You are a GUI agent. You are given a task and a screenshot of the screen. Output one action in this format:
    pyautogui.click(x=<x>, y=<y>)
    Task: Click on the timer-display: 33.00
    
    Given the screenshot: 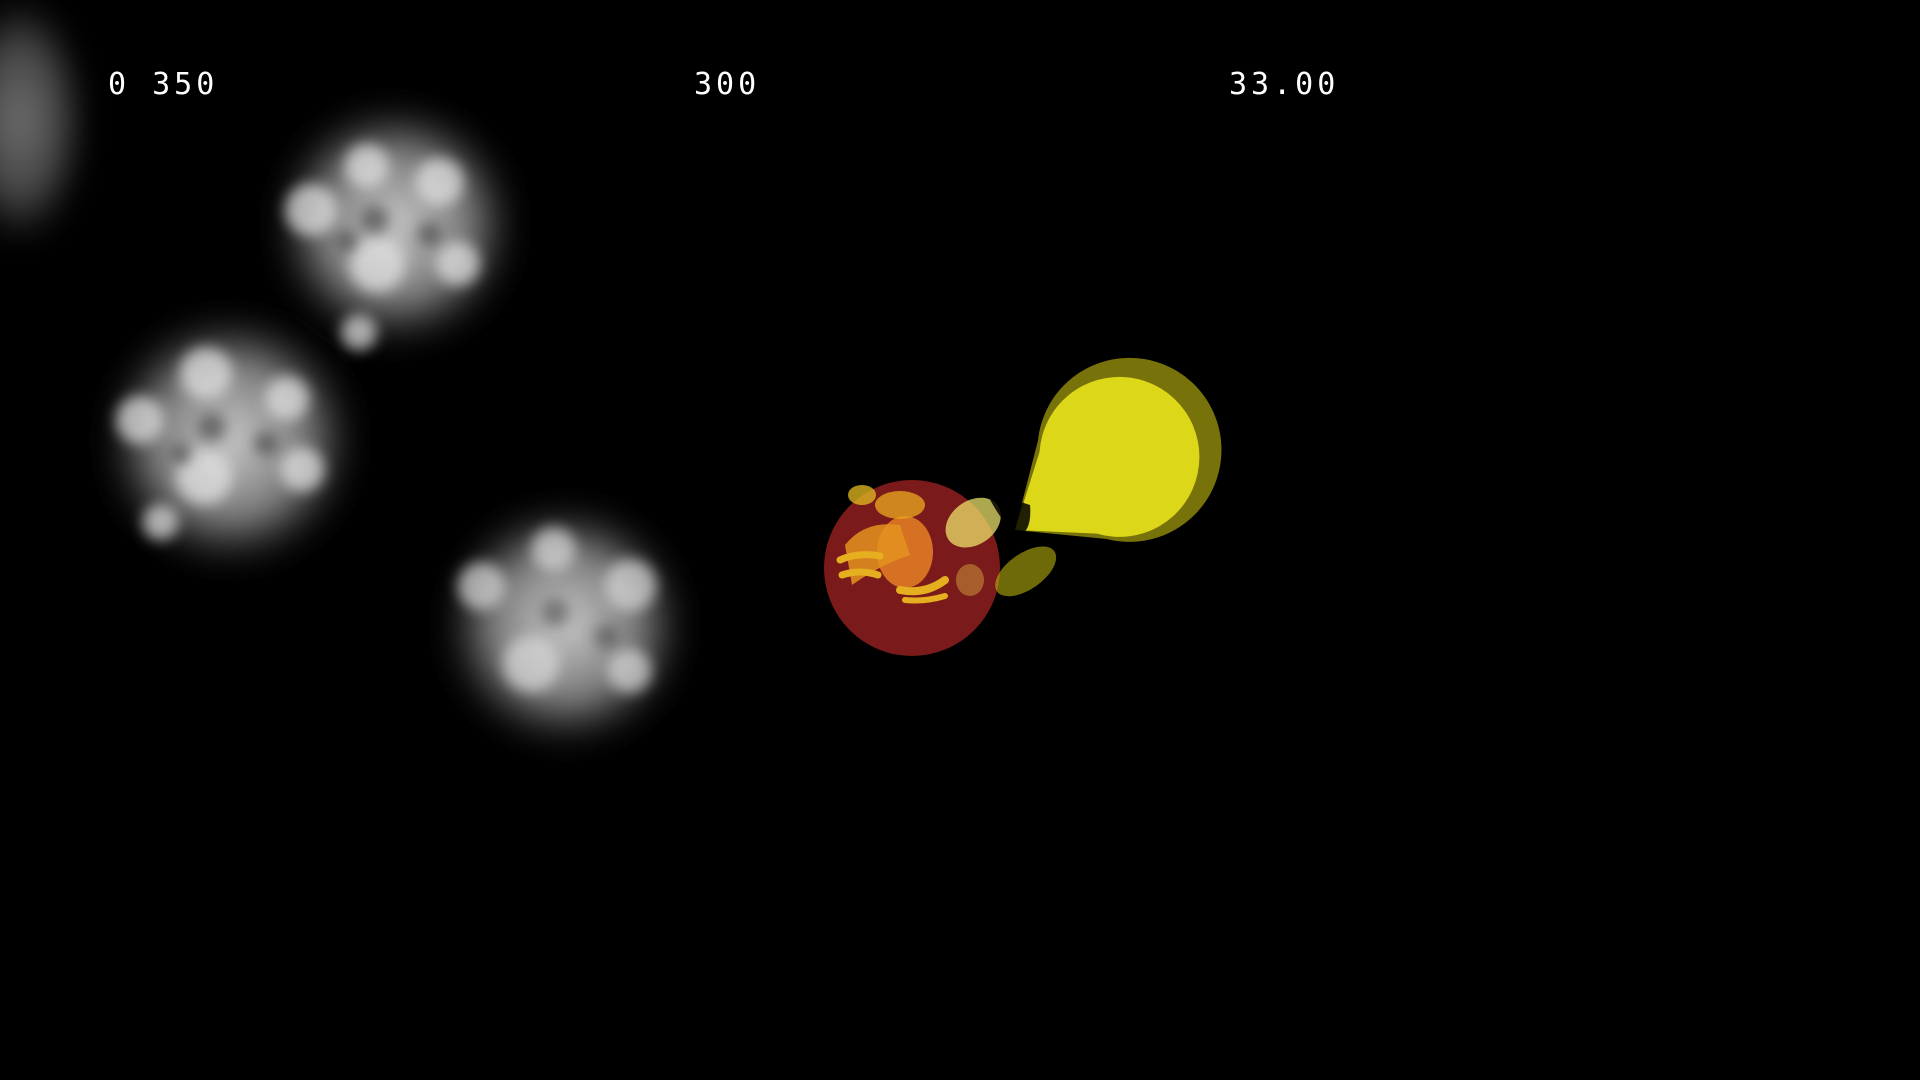 What is the action you would take?
    pyautogui.click(x=1284, y=84)
    